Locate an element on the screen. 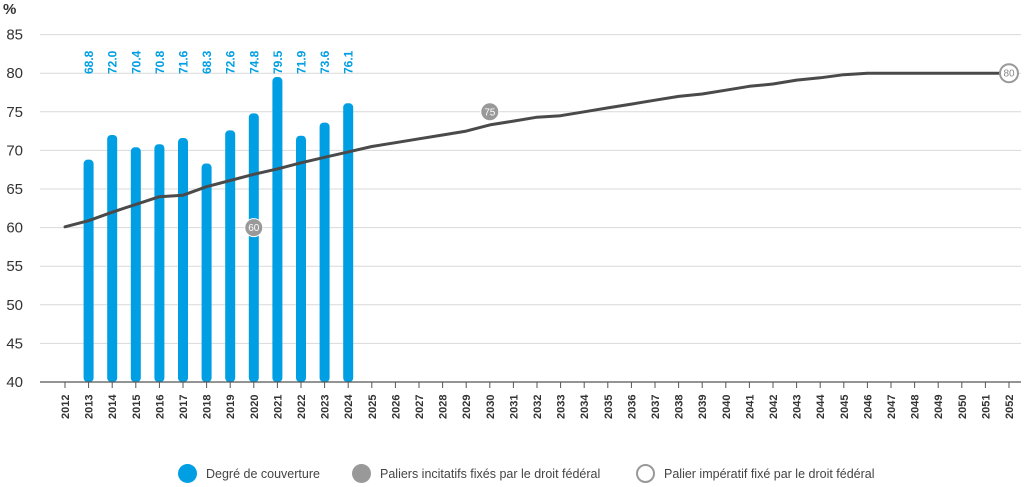 The width and height of the screenshot is (1024, 487). marker-label: 80 is located at coordinates (1009, 74).